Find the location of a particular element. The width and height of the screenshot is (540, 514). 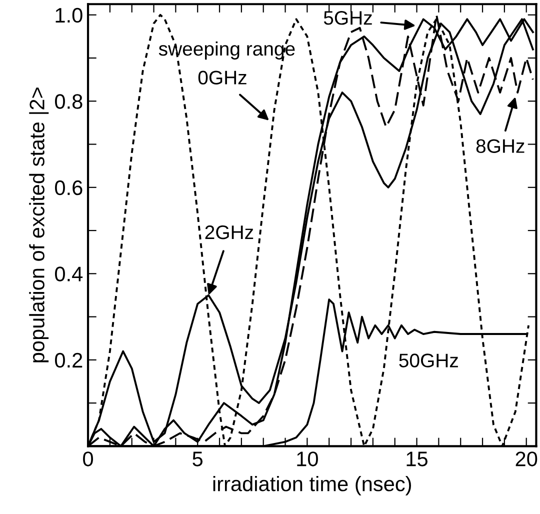

annotation: 8GHz is located at coordinates (500, 146).